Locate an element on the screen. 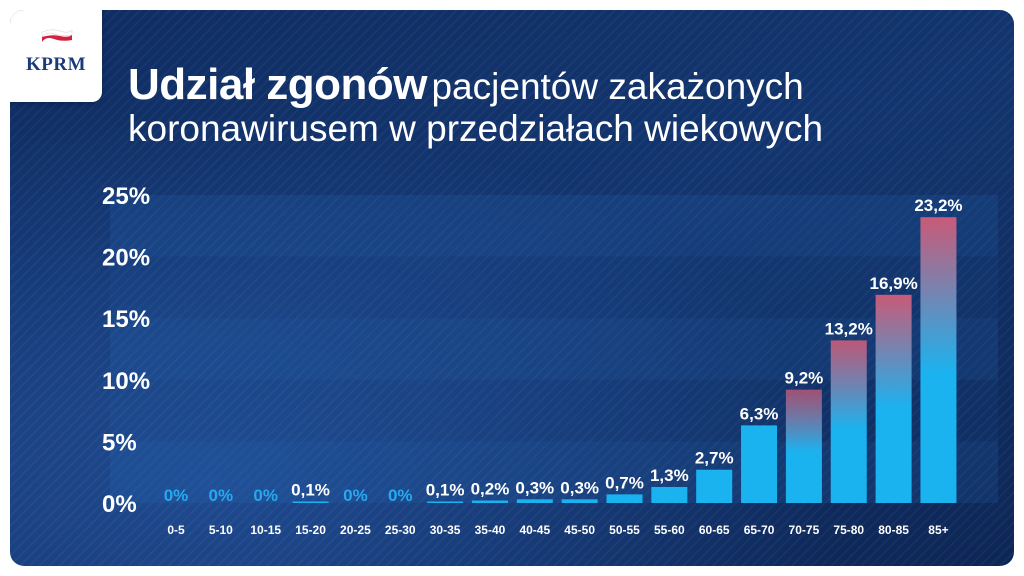 The width and height of the screenshot is (1024, 576). kprm-logo: KPRM is located at coordinates (56, 56).